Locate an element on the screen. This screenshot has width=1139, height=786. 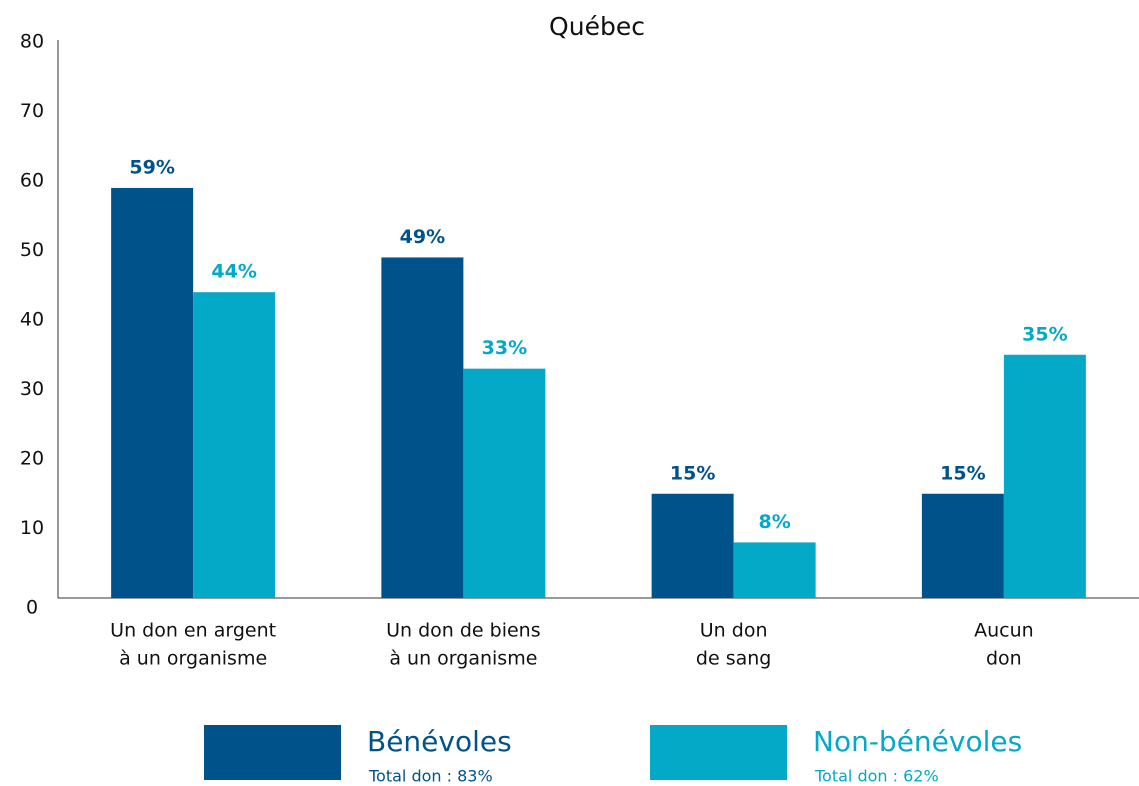
y-tick-label: 0 is located at coordinates (32, 608).